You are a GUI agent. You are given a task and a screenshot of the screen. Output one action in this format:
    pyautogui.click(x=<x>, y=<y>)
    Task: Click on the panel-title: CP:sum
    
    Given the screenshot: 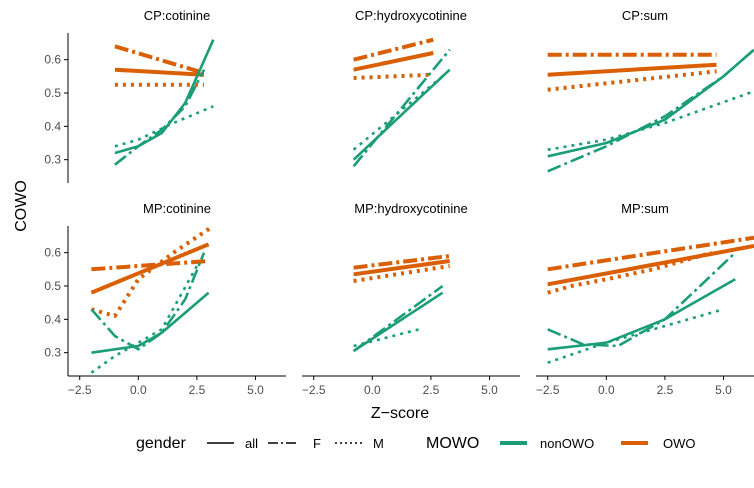 What is the action you would take?
    pyautogui.click(x=645, y=15)
    